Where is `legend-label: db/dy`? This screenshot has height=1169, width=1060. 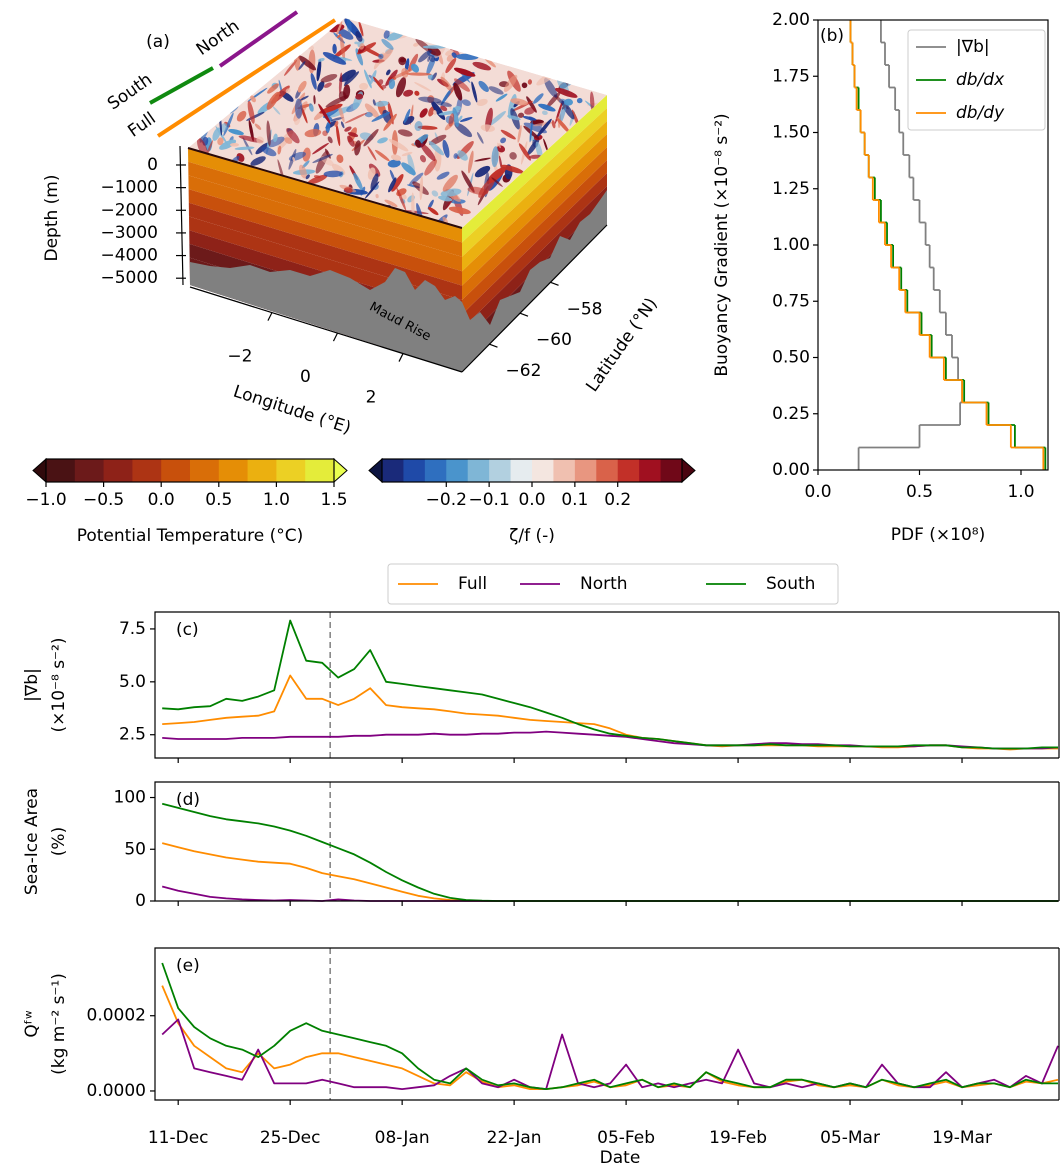 legend-label: db/dy is located at coordinates (980, 113).